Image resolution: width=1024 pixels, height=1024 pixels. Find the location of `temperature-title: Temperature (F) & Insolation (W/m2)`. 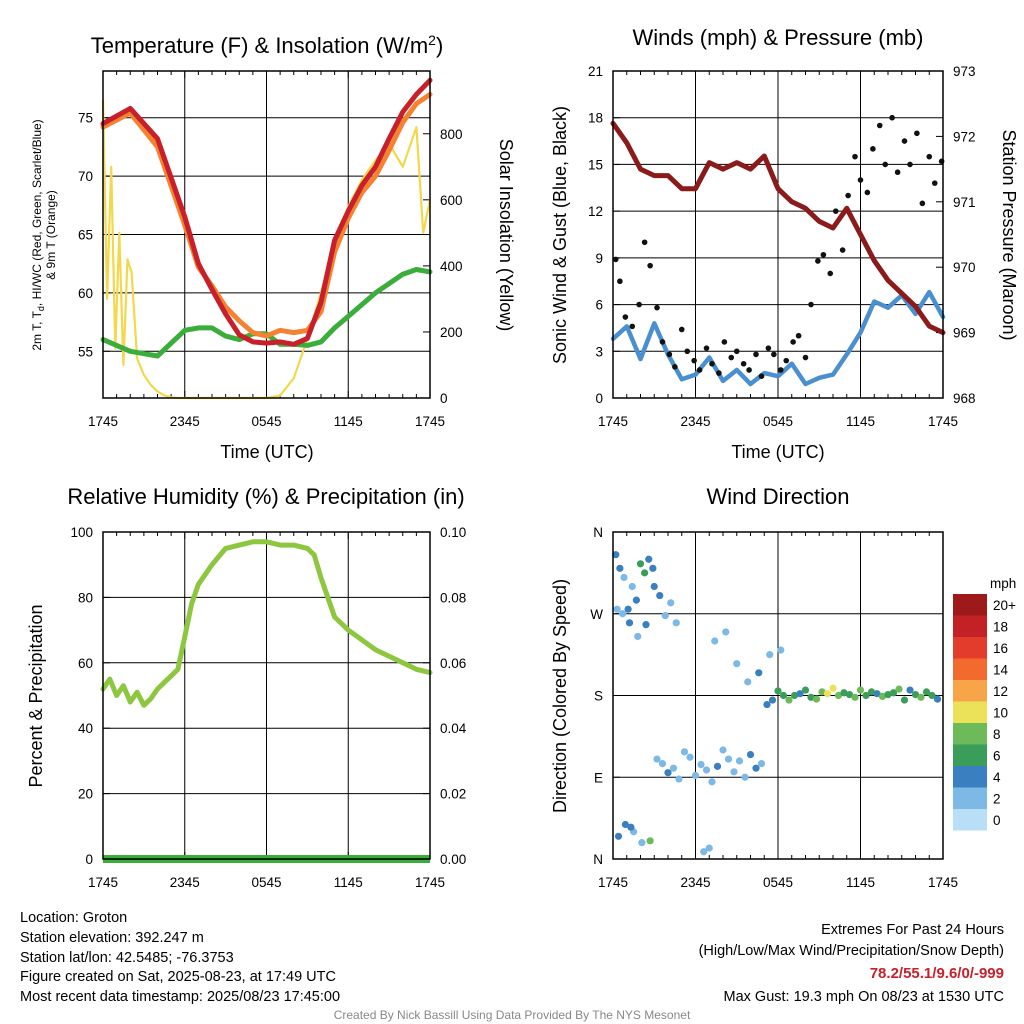

temperature-title: Temperature (F) & Insolation (W/m2) is located at coordinates (267, 45).